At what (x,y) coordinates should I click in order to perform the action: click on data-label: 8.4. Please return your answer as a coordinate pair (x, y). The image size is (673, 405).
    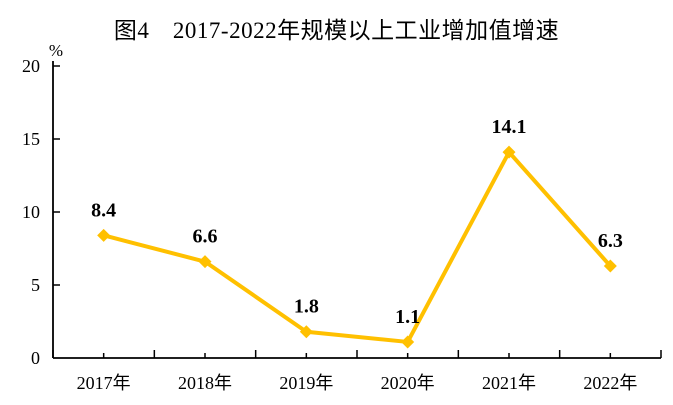
    Looking at the image, I should click on (103, 210).